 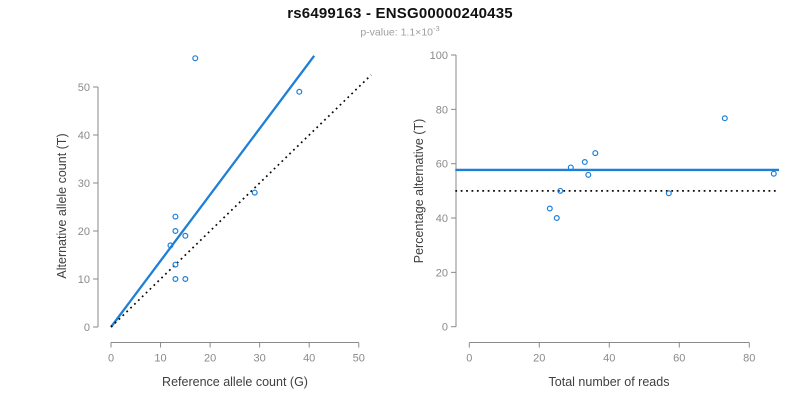 What do you see at coordinates (235, 382) in the screenshot?
I see `x-axis-title: Reference allele count (G)` at bounding box center [235, 382].